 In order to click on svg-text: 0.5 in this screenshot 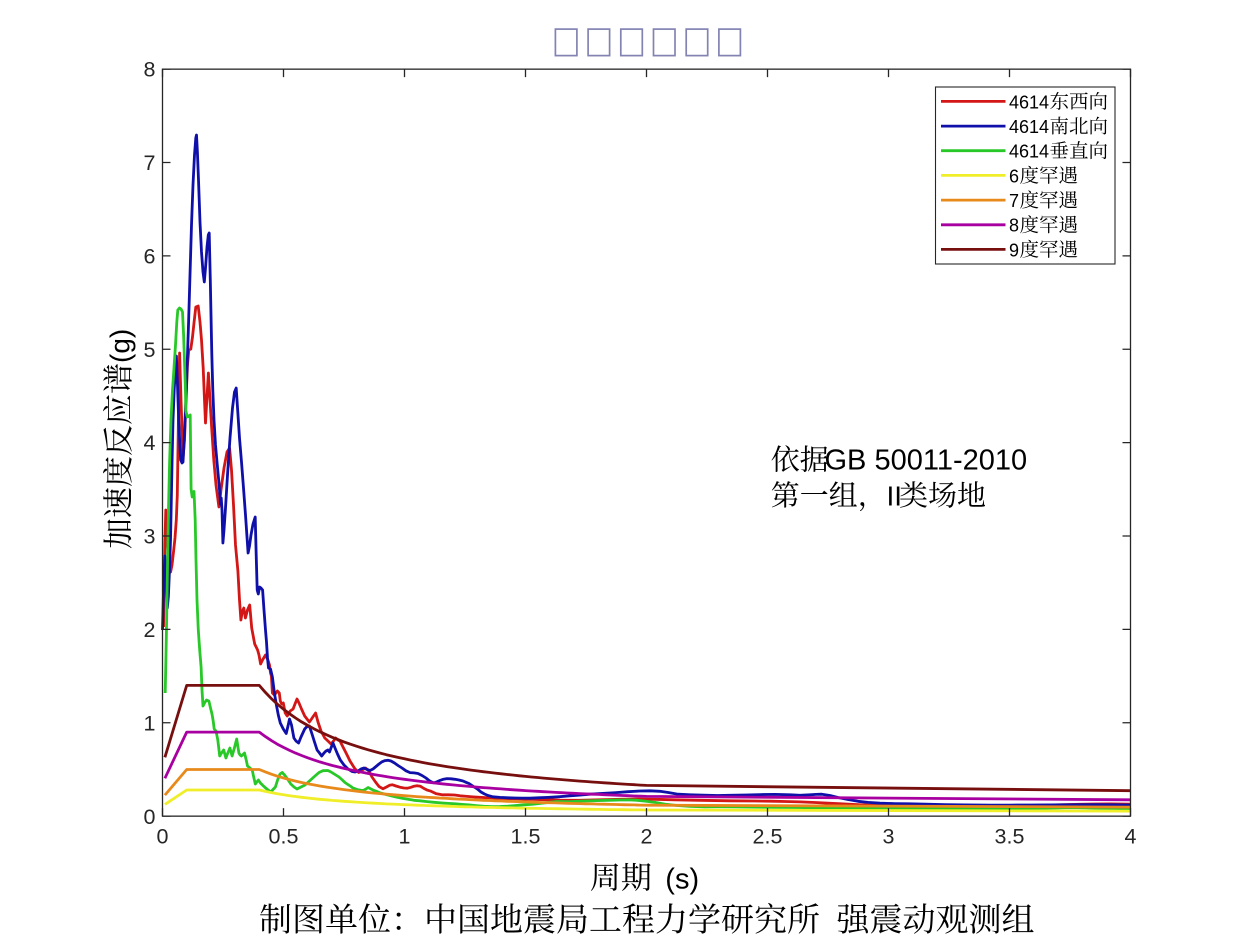, I will do `click(284, 837)`.